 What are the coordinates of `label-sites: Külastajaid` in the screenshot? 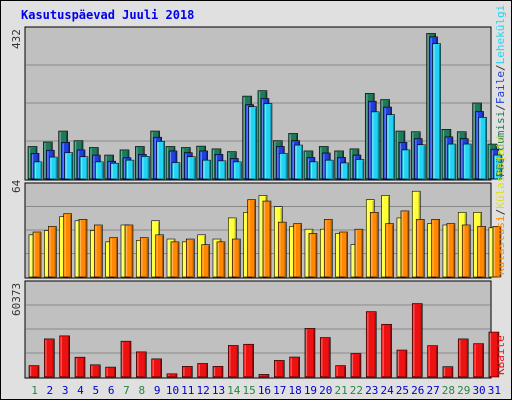 It's located at (500, 172).